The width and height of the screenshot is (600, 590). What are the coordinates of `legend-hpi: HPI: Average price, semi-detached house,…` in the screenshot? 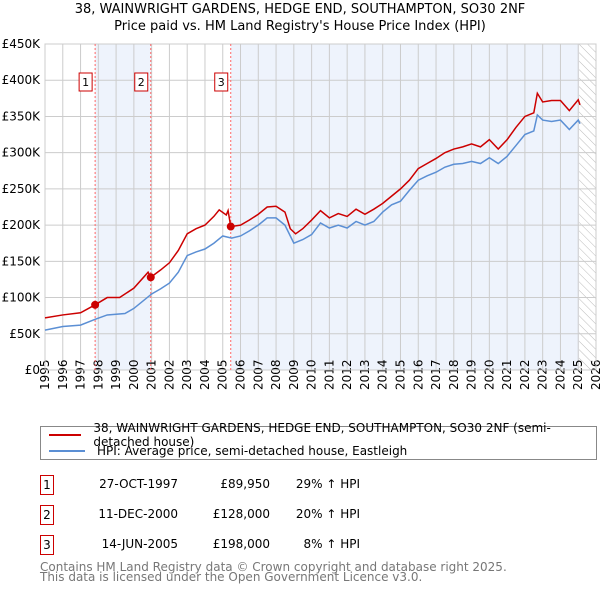 It's located at (252, 451).